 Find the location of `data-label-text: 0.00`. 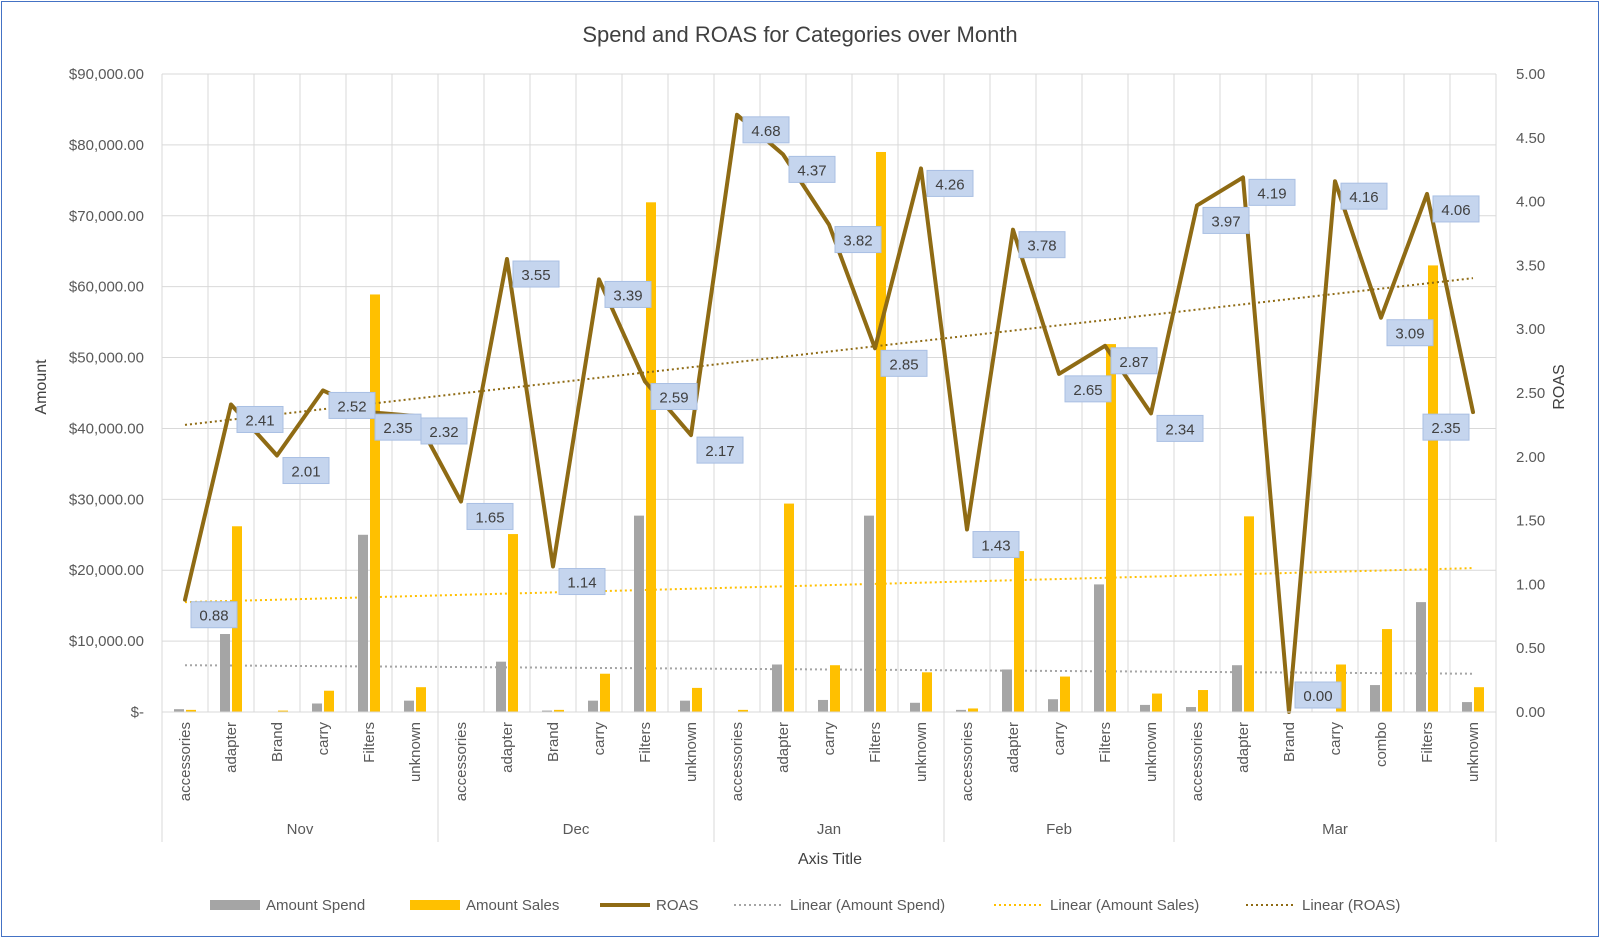

data-label-text: 0.00 is located at coordinates (1317, 696).